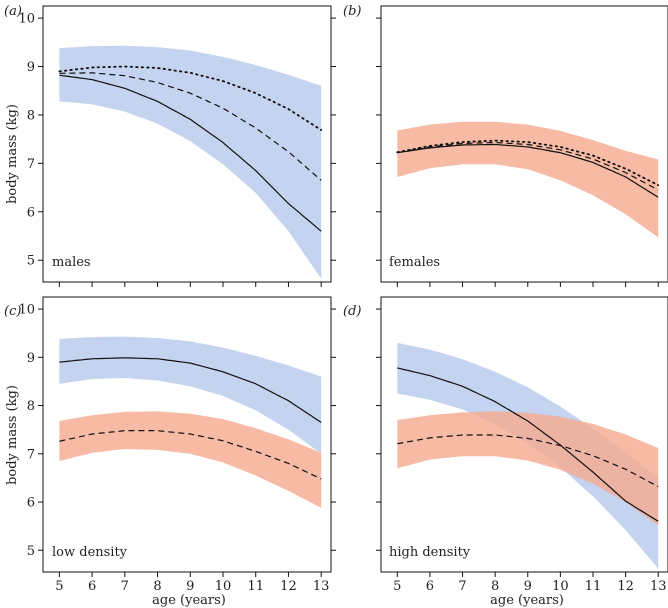 This screenshot has width=668, height=608. Describe the element at coordinates (157, 586) in the screenshot. I see `panel-c-xtick-label: 8` at that location.